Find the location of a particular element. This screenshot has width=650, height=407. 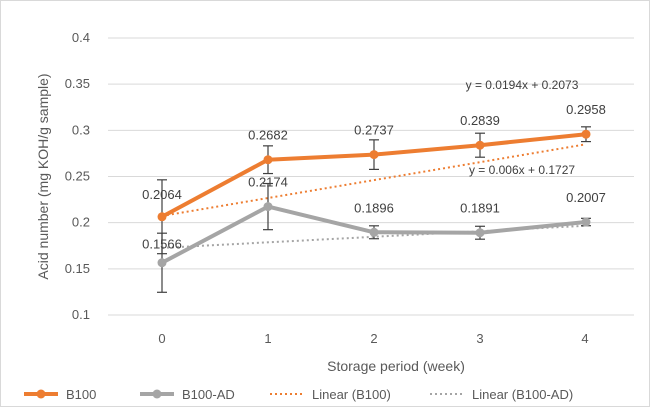

data-label-b100-2: 0.2737 is located at coordinates (374, 130).